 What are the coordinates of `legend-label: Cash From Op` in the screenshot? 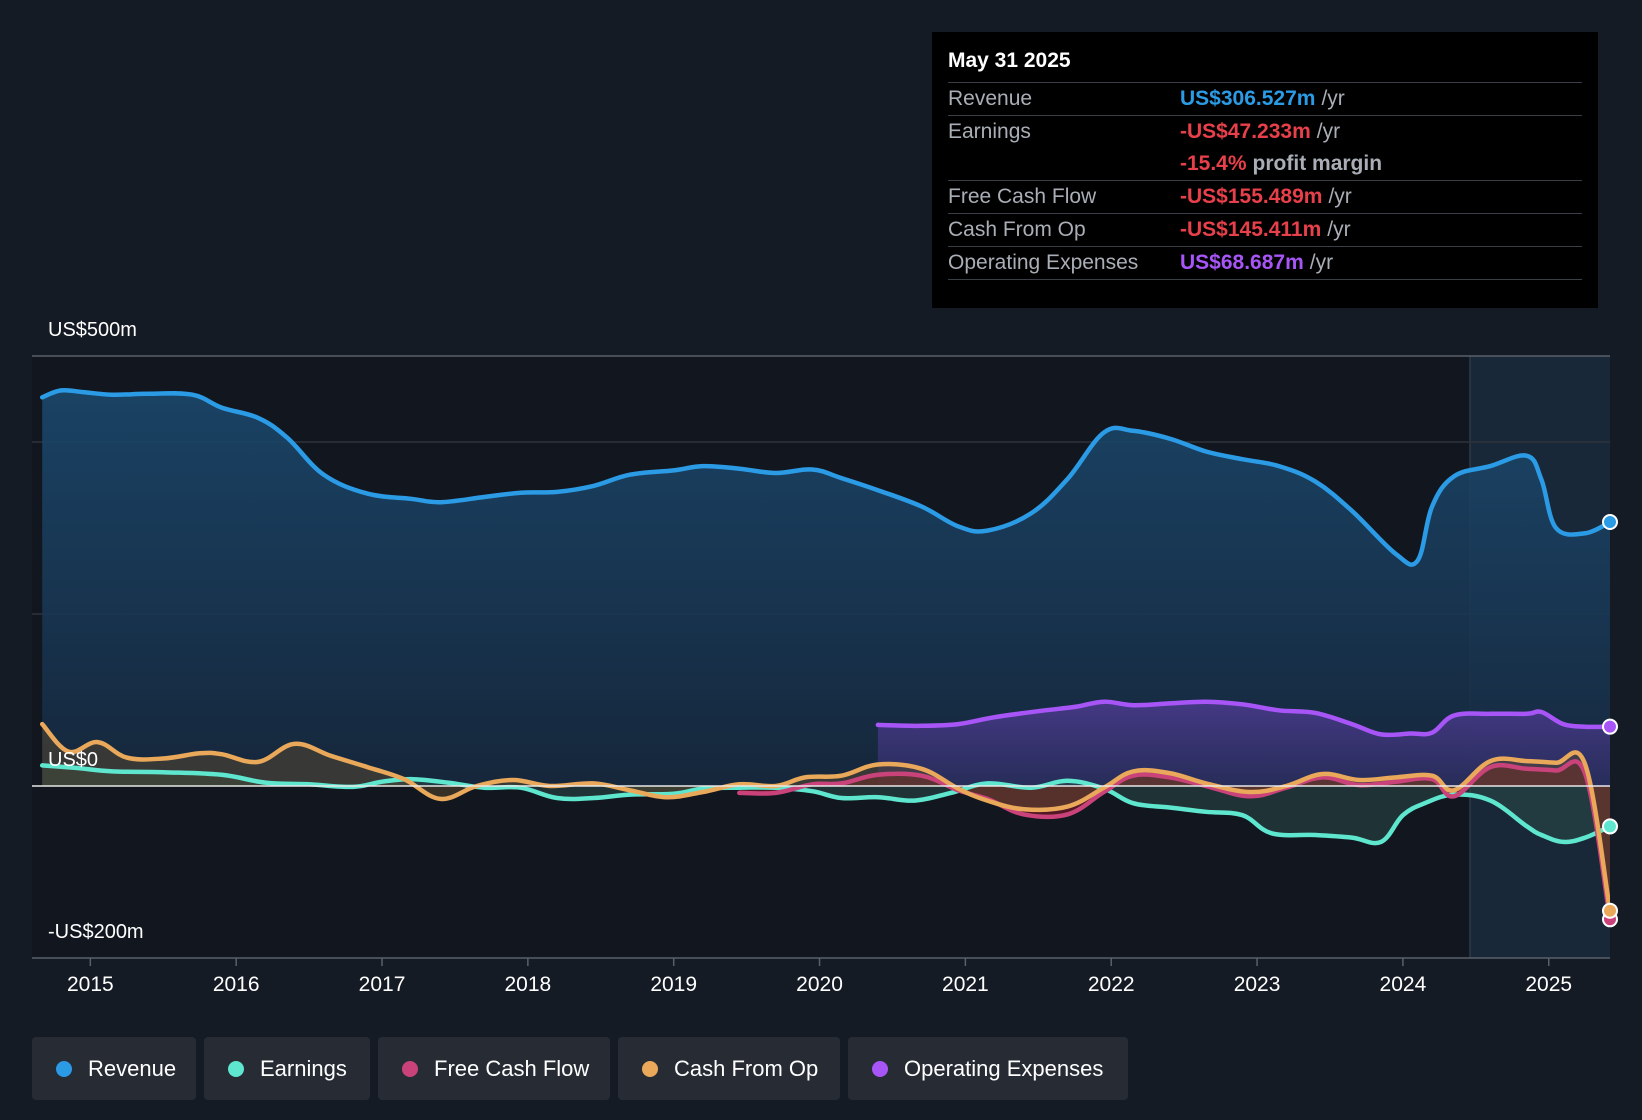 It's located at (746, 1068).